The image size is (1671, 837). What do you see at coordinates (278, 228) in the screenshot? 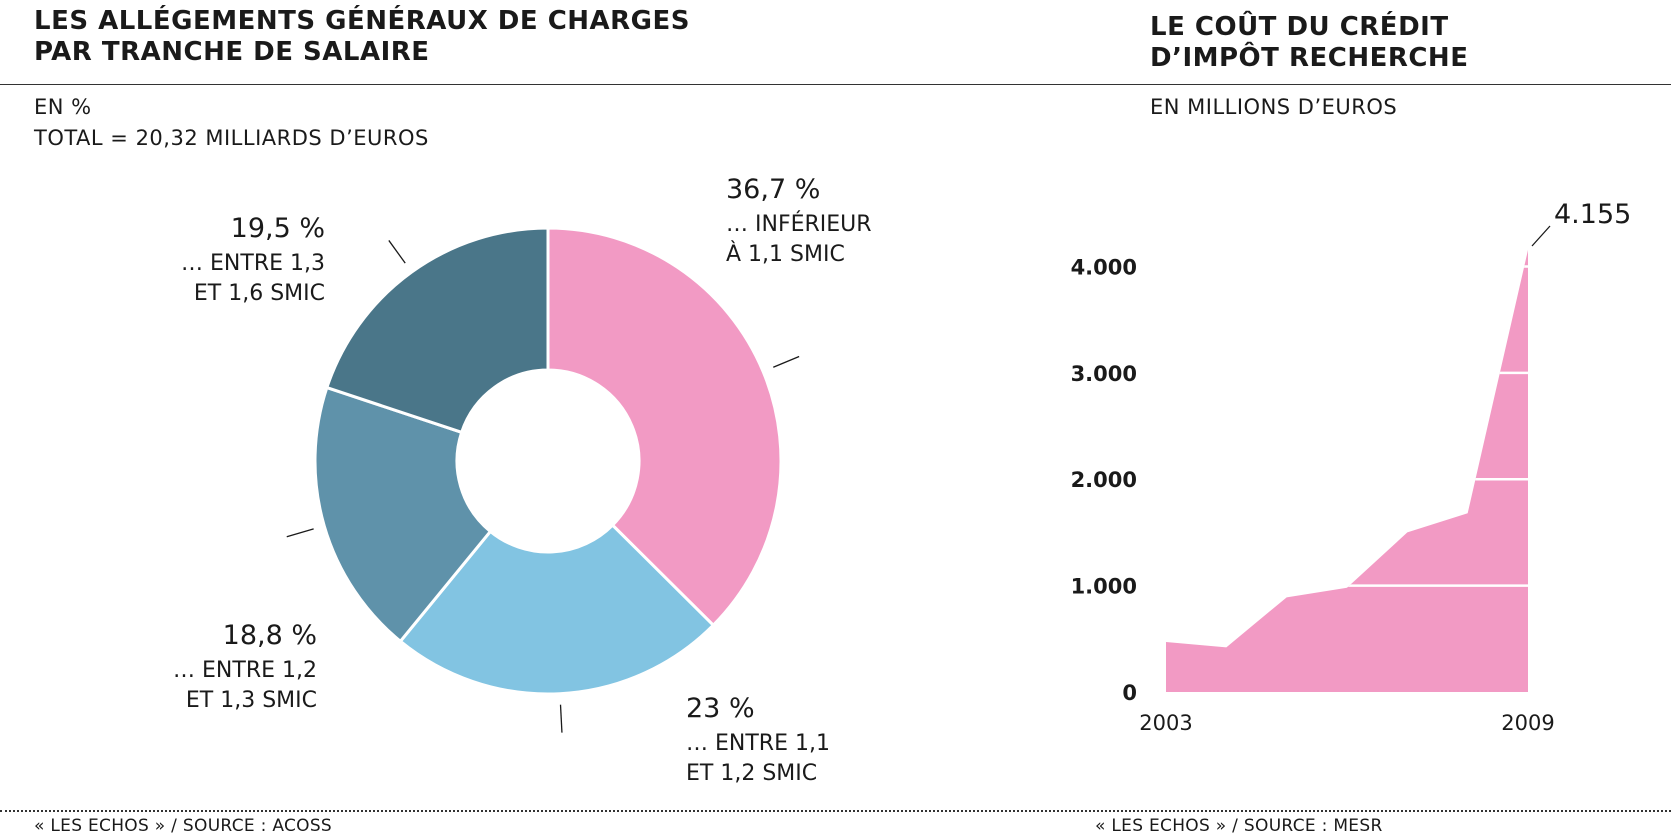
I see `slice-value-label-4: 19,5 %` at bounding box center [278, 228].